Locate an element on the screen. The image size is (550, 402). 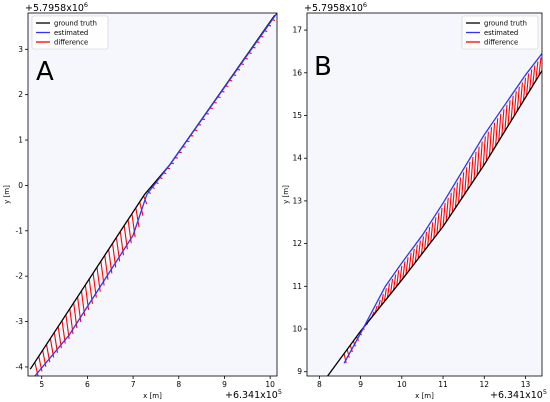
x-tick-label: 8 is located at coordinates (178, 384).